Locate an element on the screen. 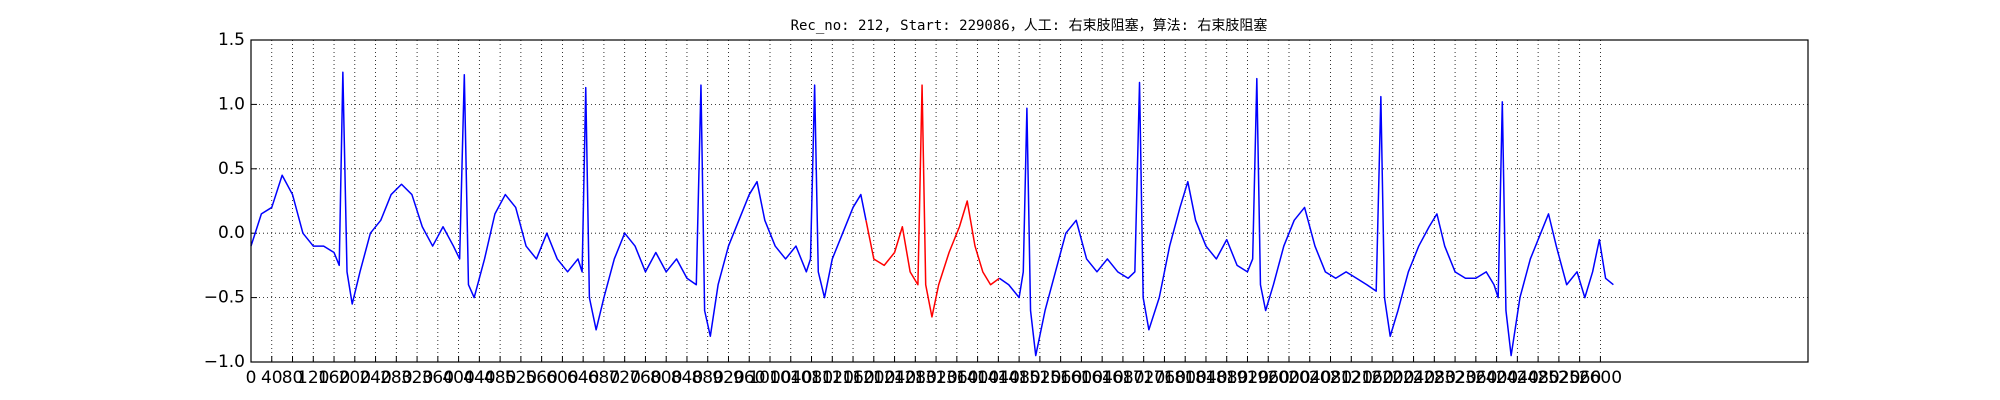 This screenshot has height=400, width=2000. x-tick-label: 2040 is located at coordinates (1309, 378).